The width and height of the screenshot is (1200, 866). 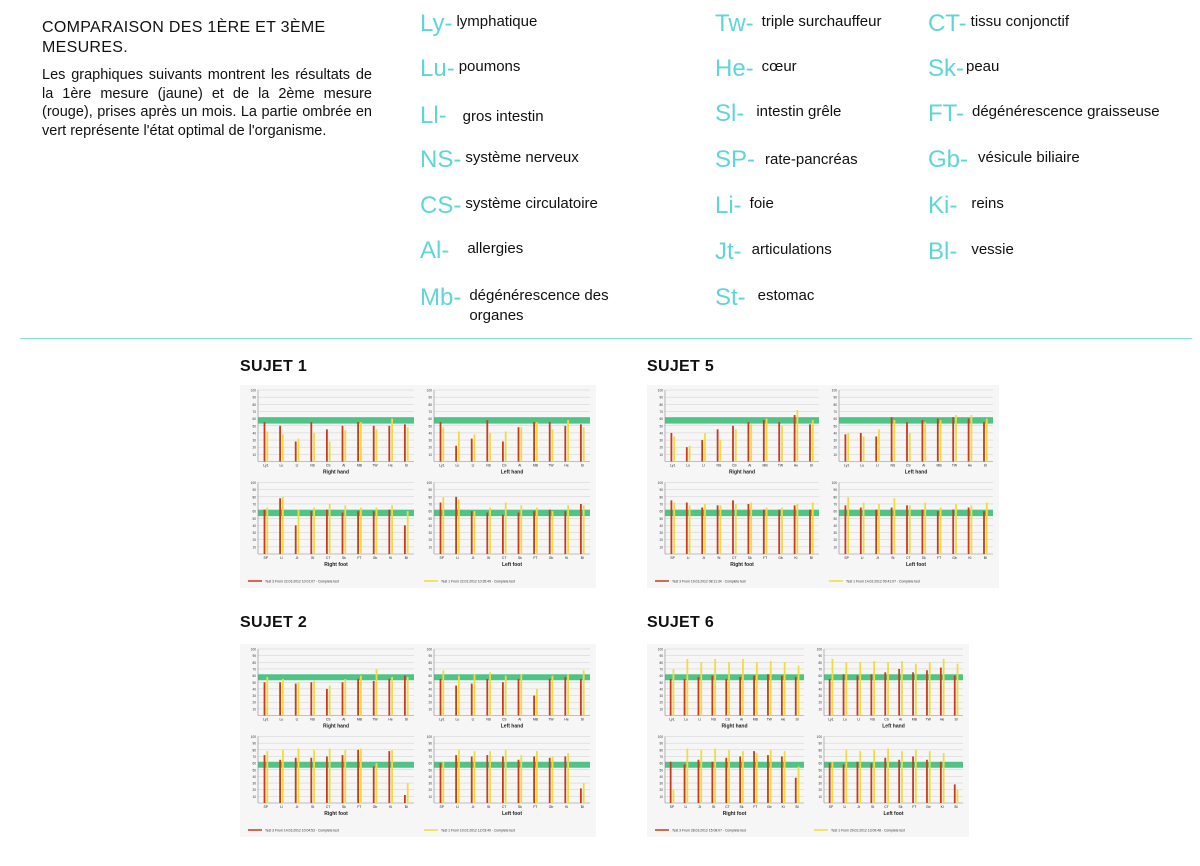 What do you see at coordinates (943, 205) in the screenshot?
I see `legend-code: Ki-` at bounding box center [943, 205].